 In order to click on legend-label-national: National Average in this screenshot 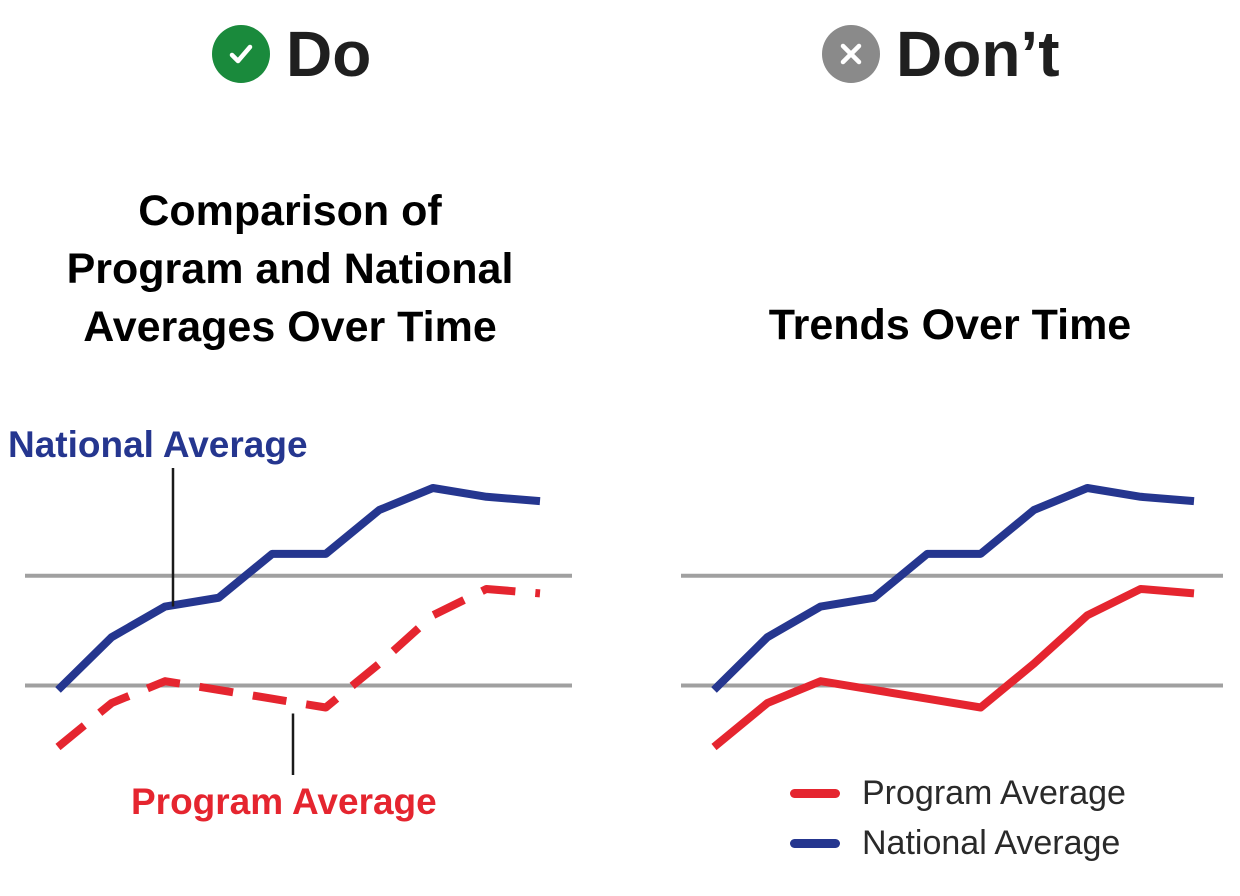, I will do `click(991, 842)`.